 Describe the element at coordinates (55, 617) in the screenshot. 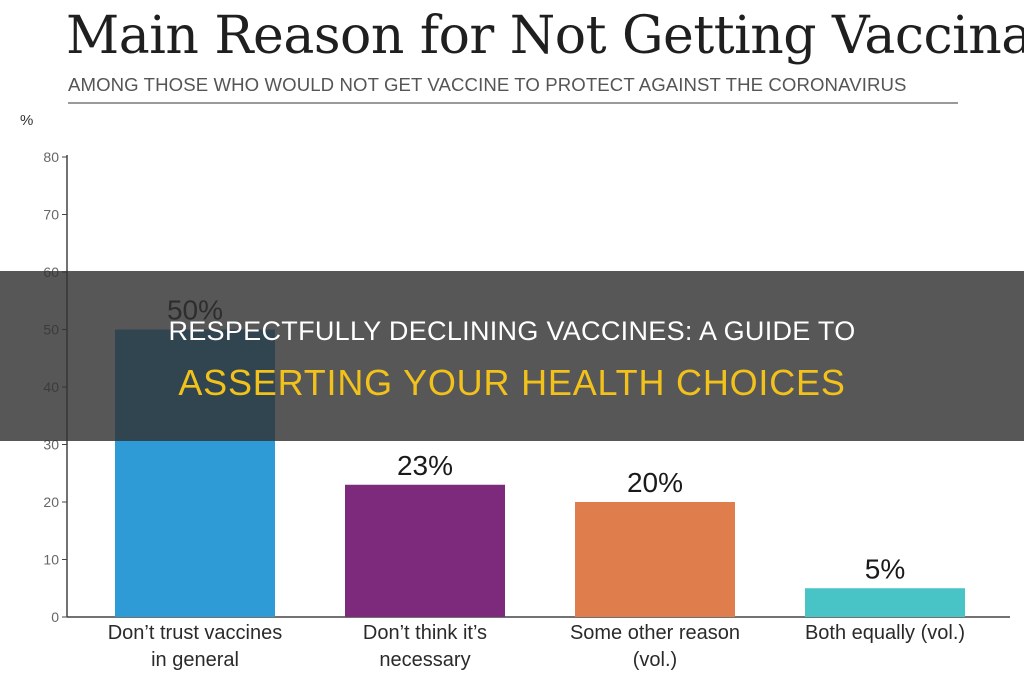

I see `y-tick-label: 0` at that location.